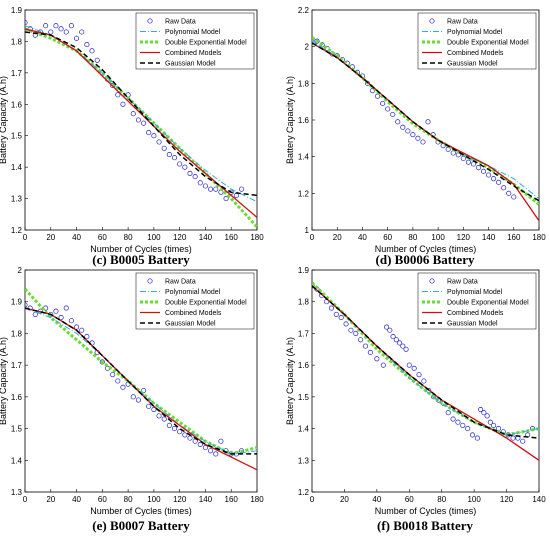 The image size is (550, 540). I want to click on x-tick-label: 80, so click(128, 499).